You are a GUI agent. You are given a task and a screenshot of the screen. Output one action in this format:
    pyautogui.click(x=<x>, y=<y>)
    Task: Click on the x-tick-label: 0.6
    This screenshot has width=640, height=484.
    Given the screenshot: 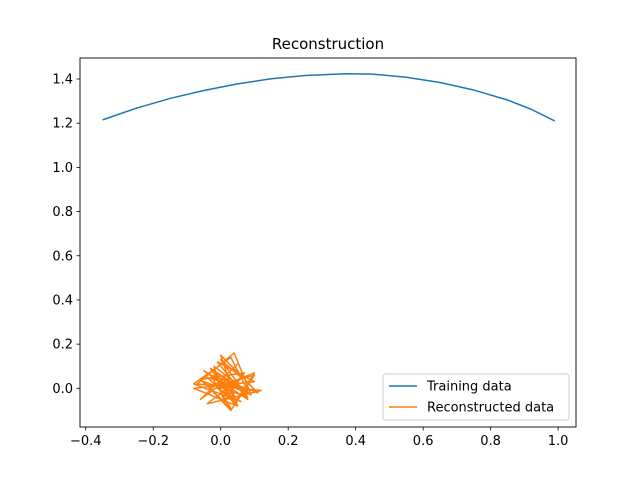 What is the action you would take?
    pyautogui.click(x=423, y=441)
    